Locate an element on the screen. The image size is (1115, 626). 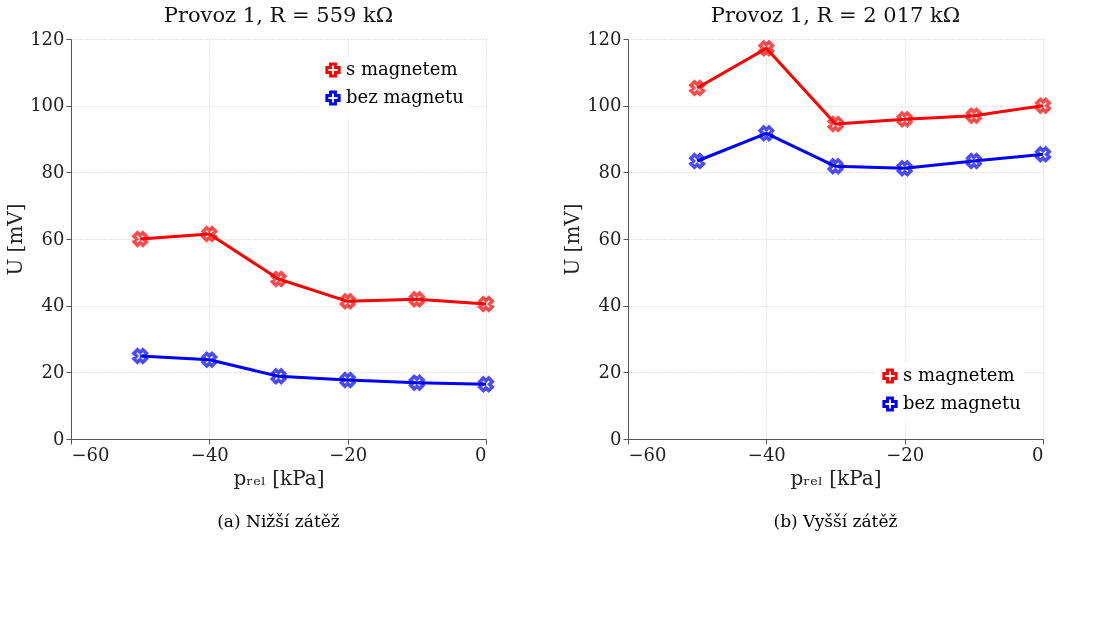
text: (a) Nižší zátěž is located at coordinates (278, 521).